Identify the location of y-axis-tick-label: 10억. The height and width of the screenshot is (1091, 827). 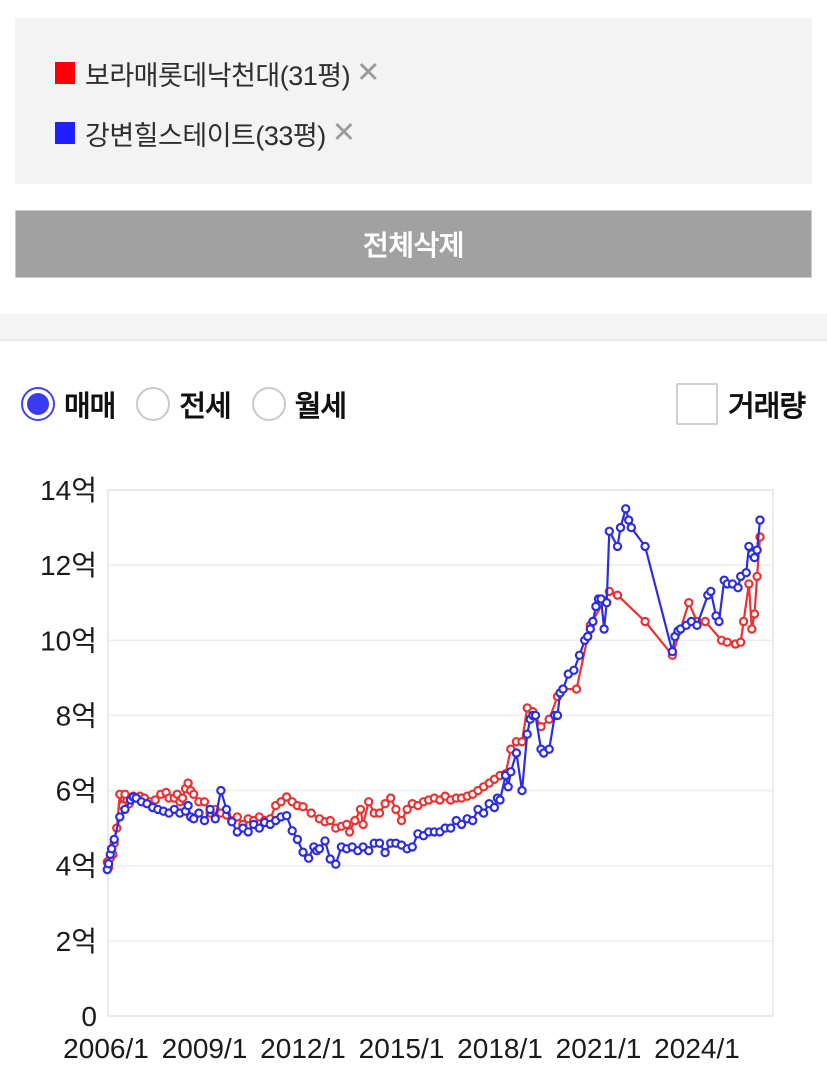
(68, 640).